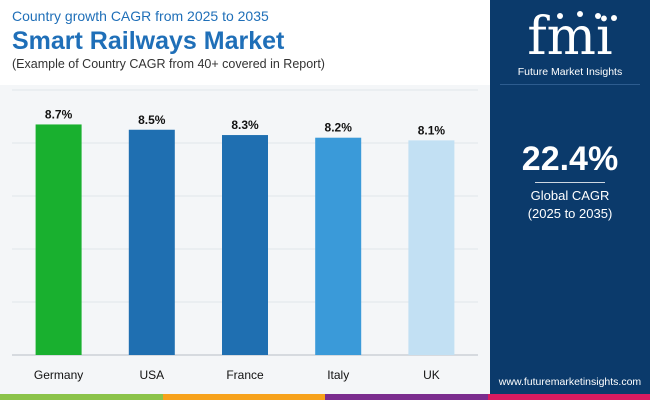  Describe the element at coordinates (432, 130) in the screenshot. I see `data-label-uk: 8.1%` at that location.